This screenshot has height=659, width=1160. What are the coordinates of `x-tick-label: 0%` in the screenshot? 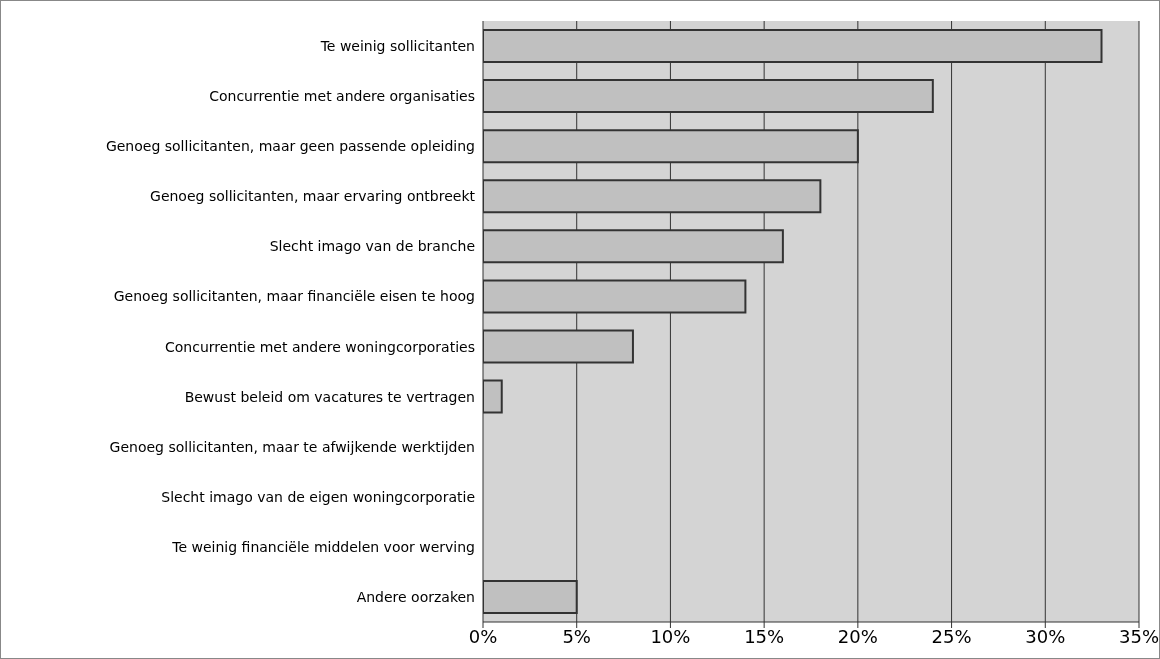 It's located at (483, 636).